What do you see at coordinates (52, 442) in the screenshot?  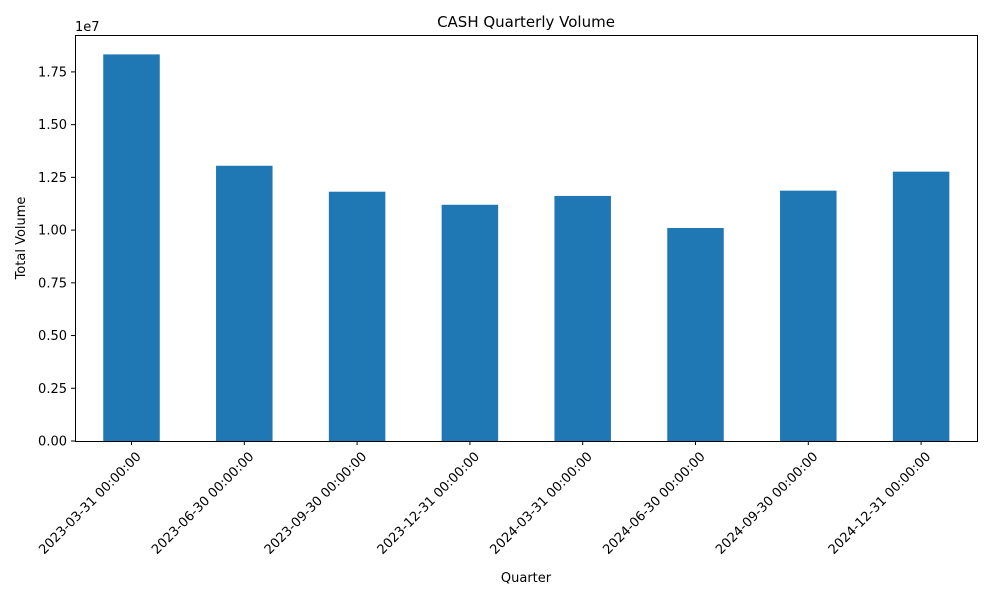 I see `y-tick-label: 0.00` at bounding box center [52, 442].